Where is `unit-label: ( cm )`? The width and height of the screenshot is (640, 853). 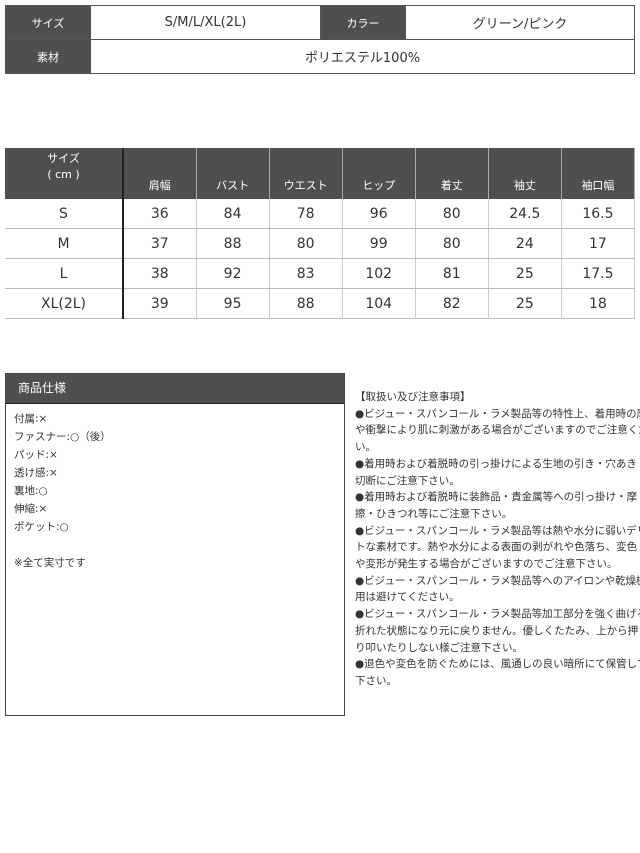
unit-label: ( cm ) is located at coordinates (63, 174).